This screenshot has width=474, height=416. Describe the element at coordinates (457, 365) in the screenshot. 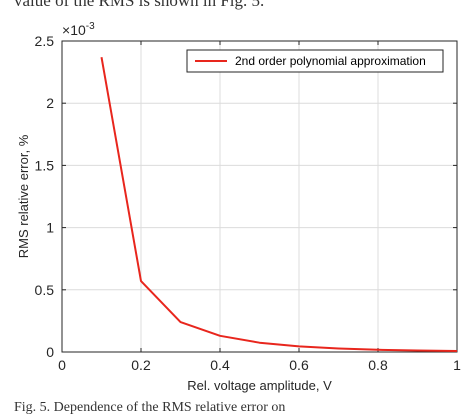

I see `x-tick-label: 1` at that location.